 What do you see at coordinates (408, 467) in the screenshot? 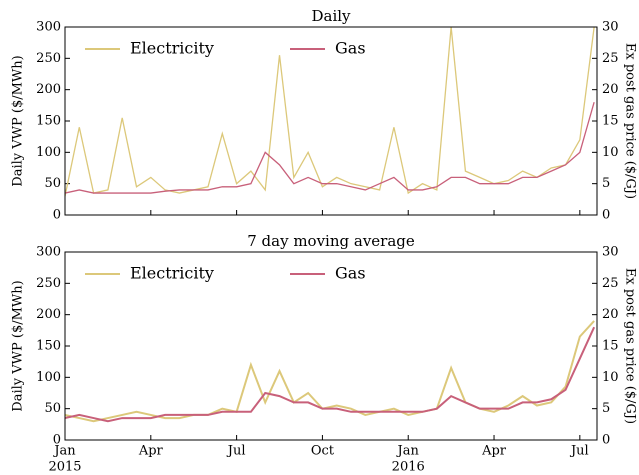
I see `x-year-label: 2016` at bounding box center [408, 467].